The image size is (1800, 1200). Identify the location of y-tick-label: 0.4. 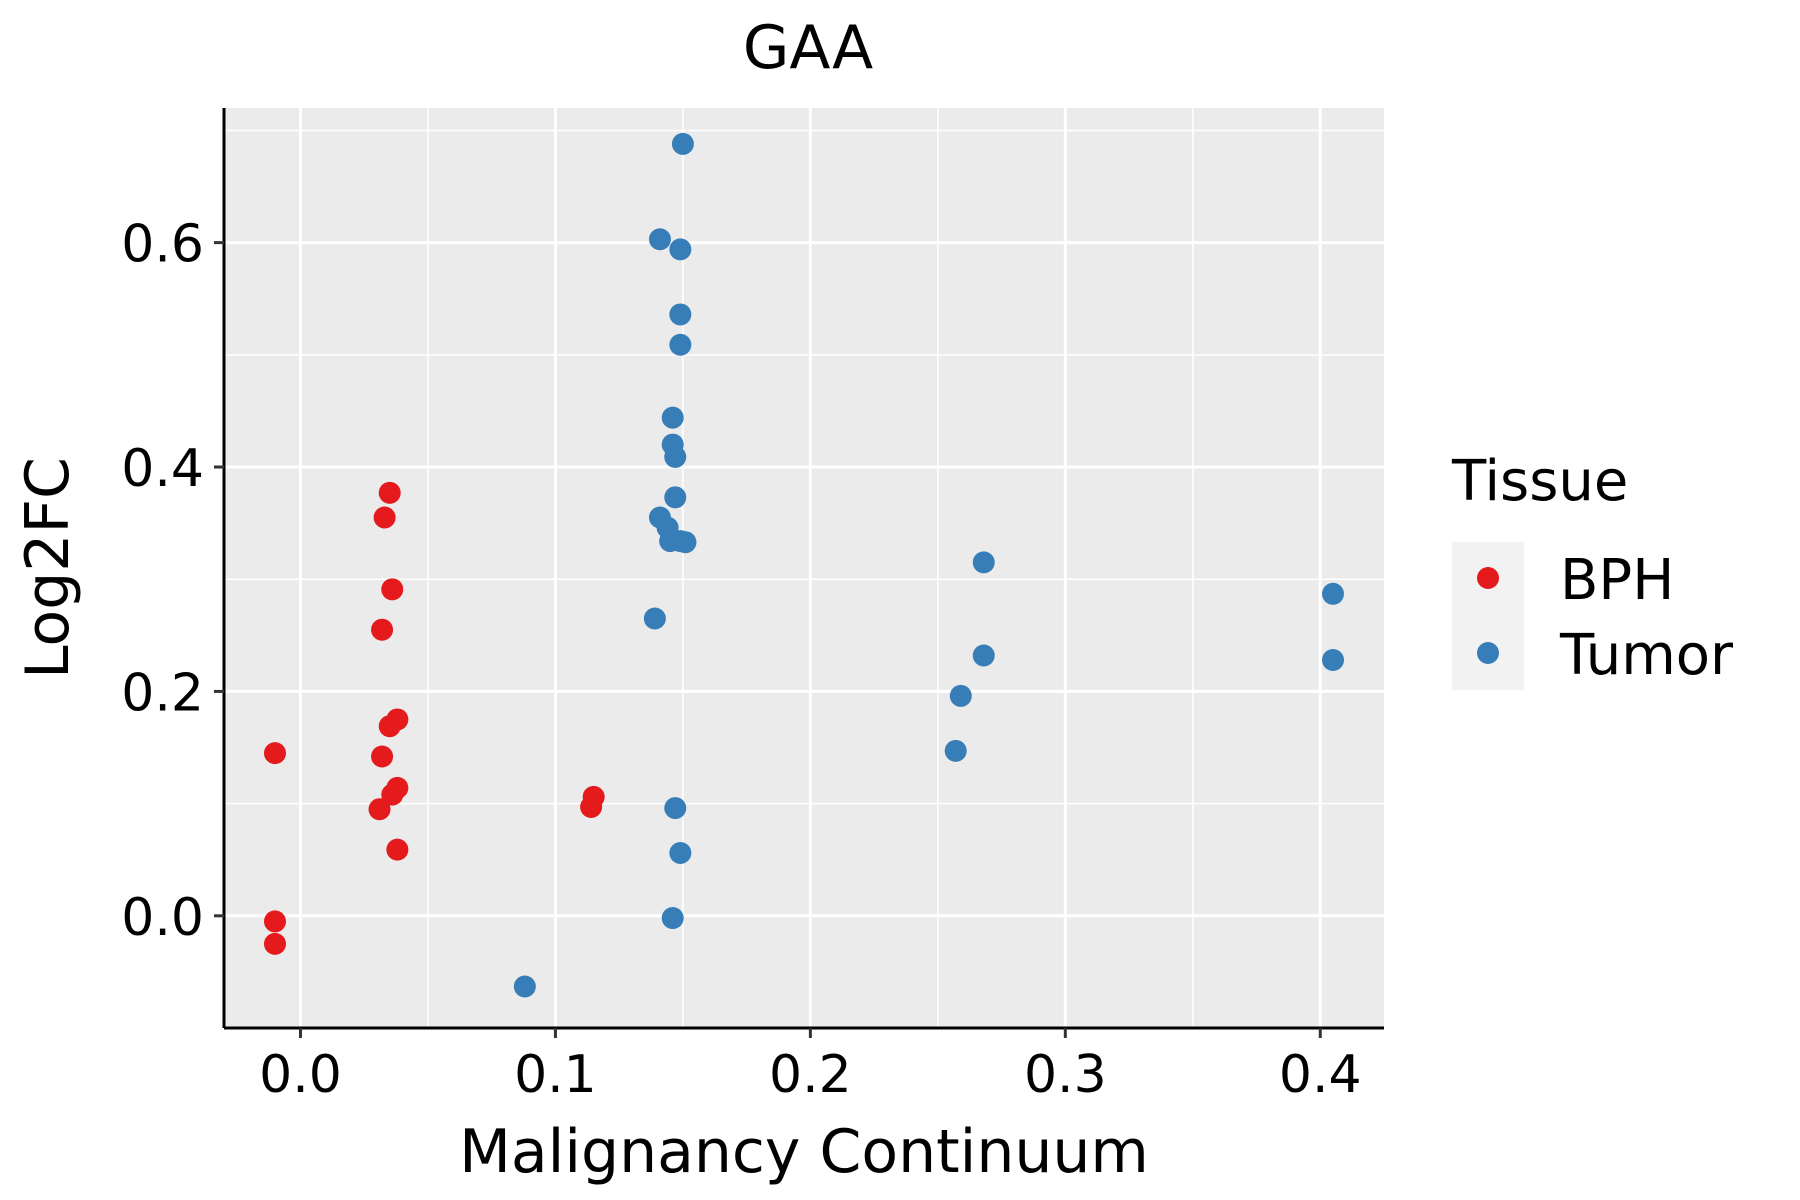
(162, 469).